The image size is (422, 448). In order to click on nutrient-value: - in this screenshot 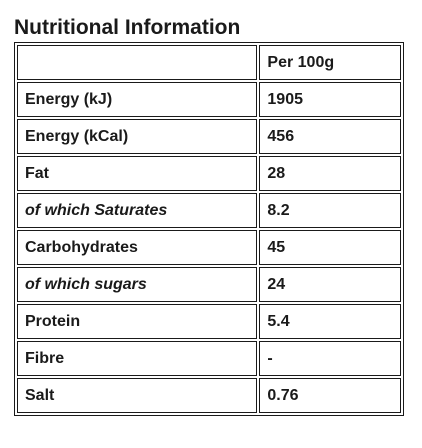, I will do `click(330, 358)`.